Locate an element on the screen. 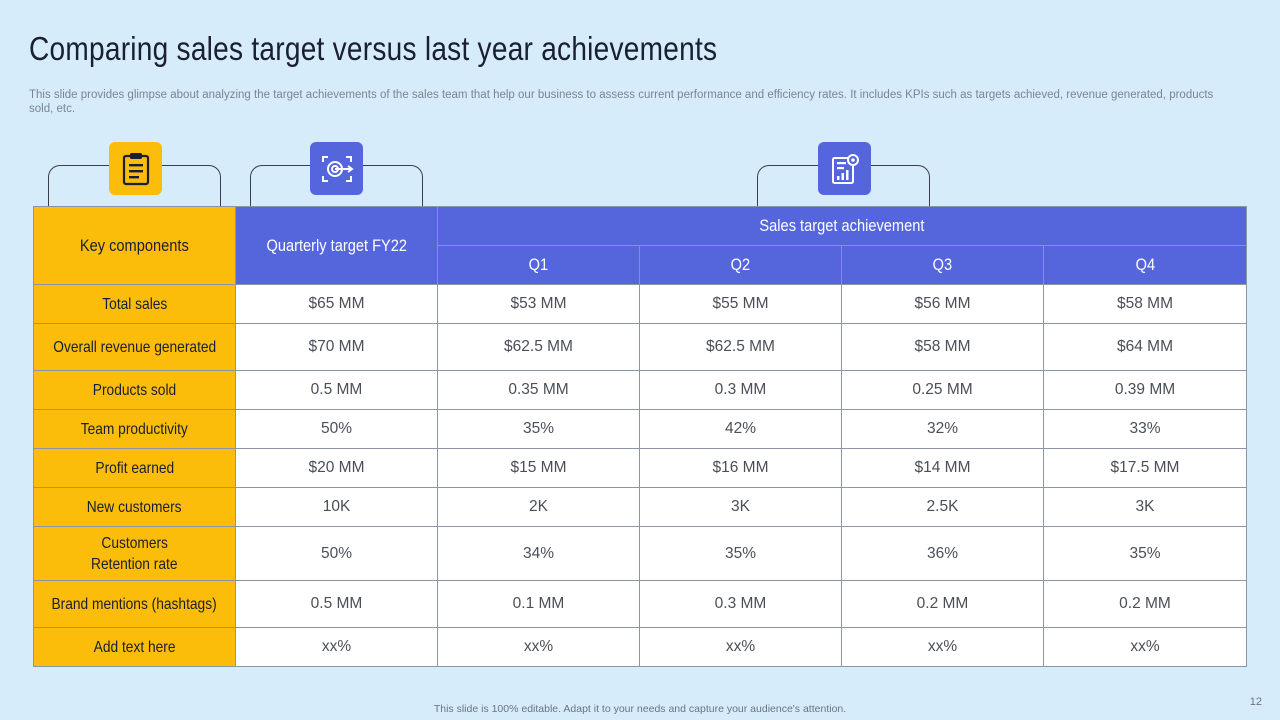  quarter-cell-q2: $55 MM is located at coordinates (740, 304).